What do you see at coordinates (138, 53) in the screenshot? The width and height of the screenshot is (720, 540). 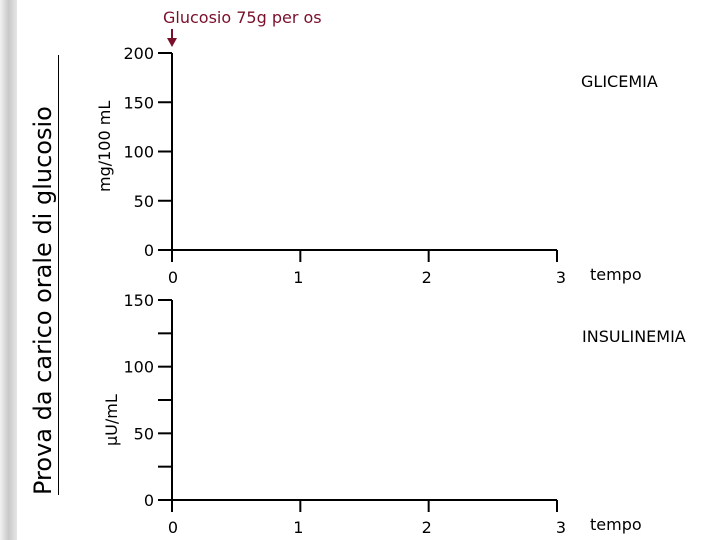 I see `glicemia-y-tick-label: 200` at bounding box center [138, 53].